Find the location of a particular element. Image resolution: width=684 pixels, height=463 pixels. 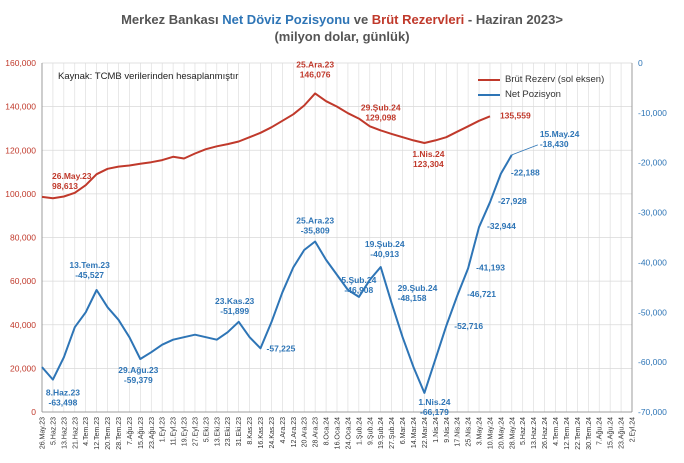

x-axis-tick-label: 26.May.23 is located at coordinates (43, 433).